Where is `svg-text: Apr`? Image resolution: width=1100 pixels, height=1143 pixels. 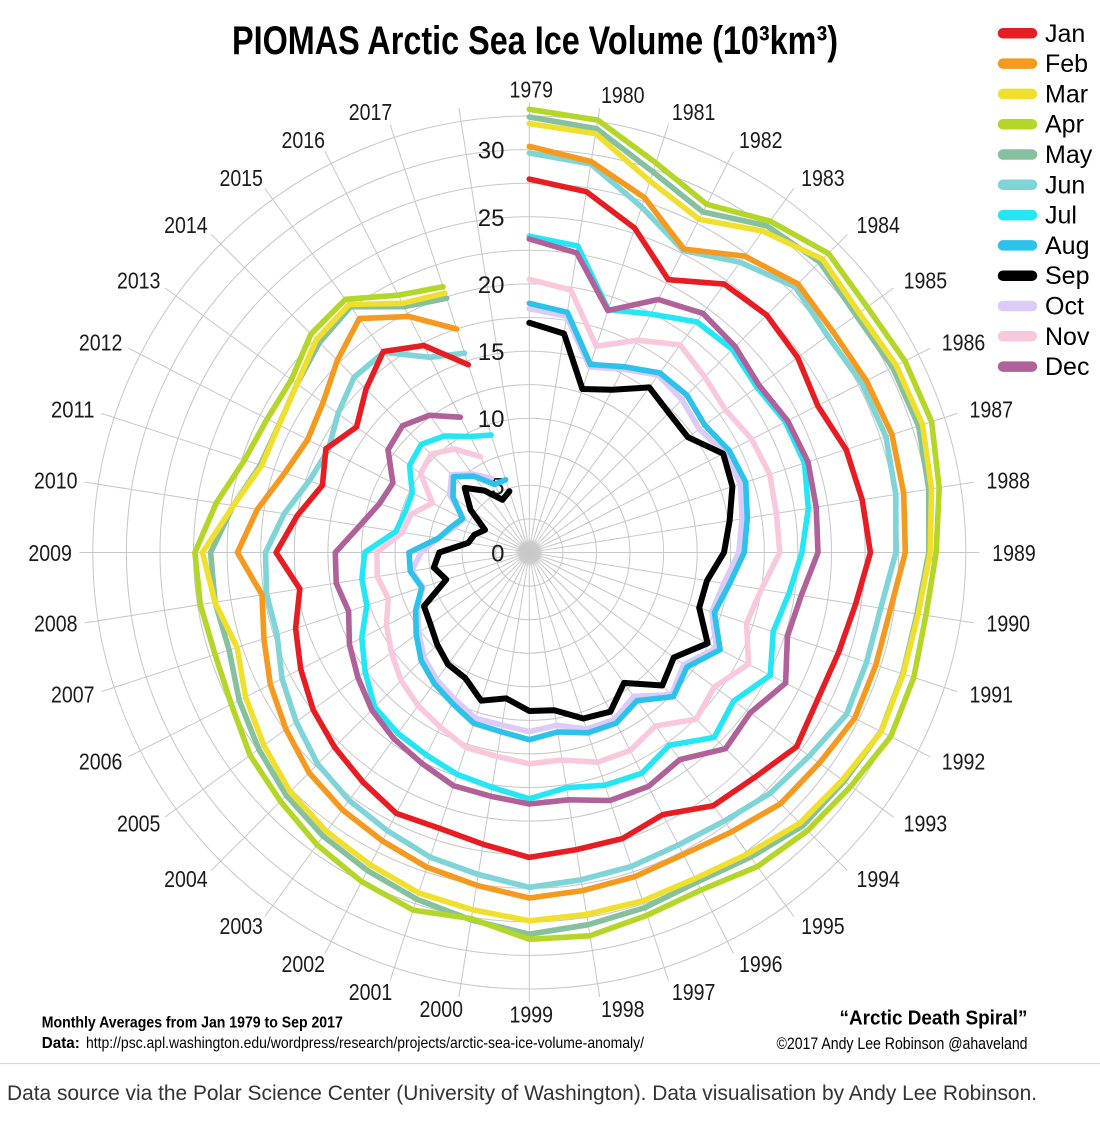
svg-text: Apr is located at coordinates (1064, 125).